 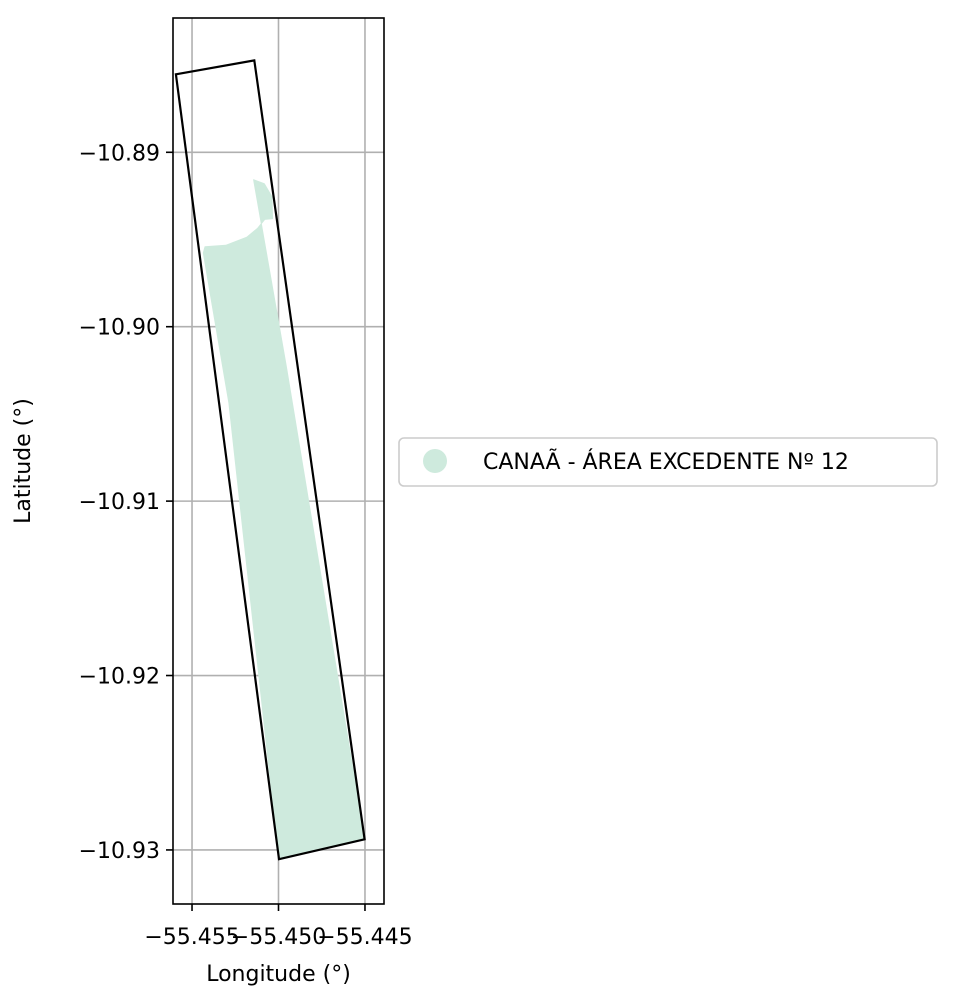 What do you see at coordinates (119, 502) in the screenshot?
I see `y-tick-label: −10.91` at bounding box center [119, 502].